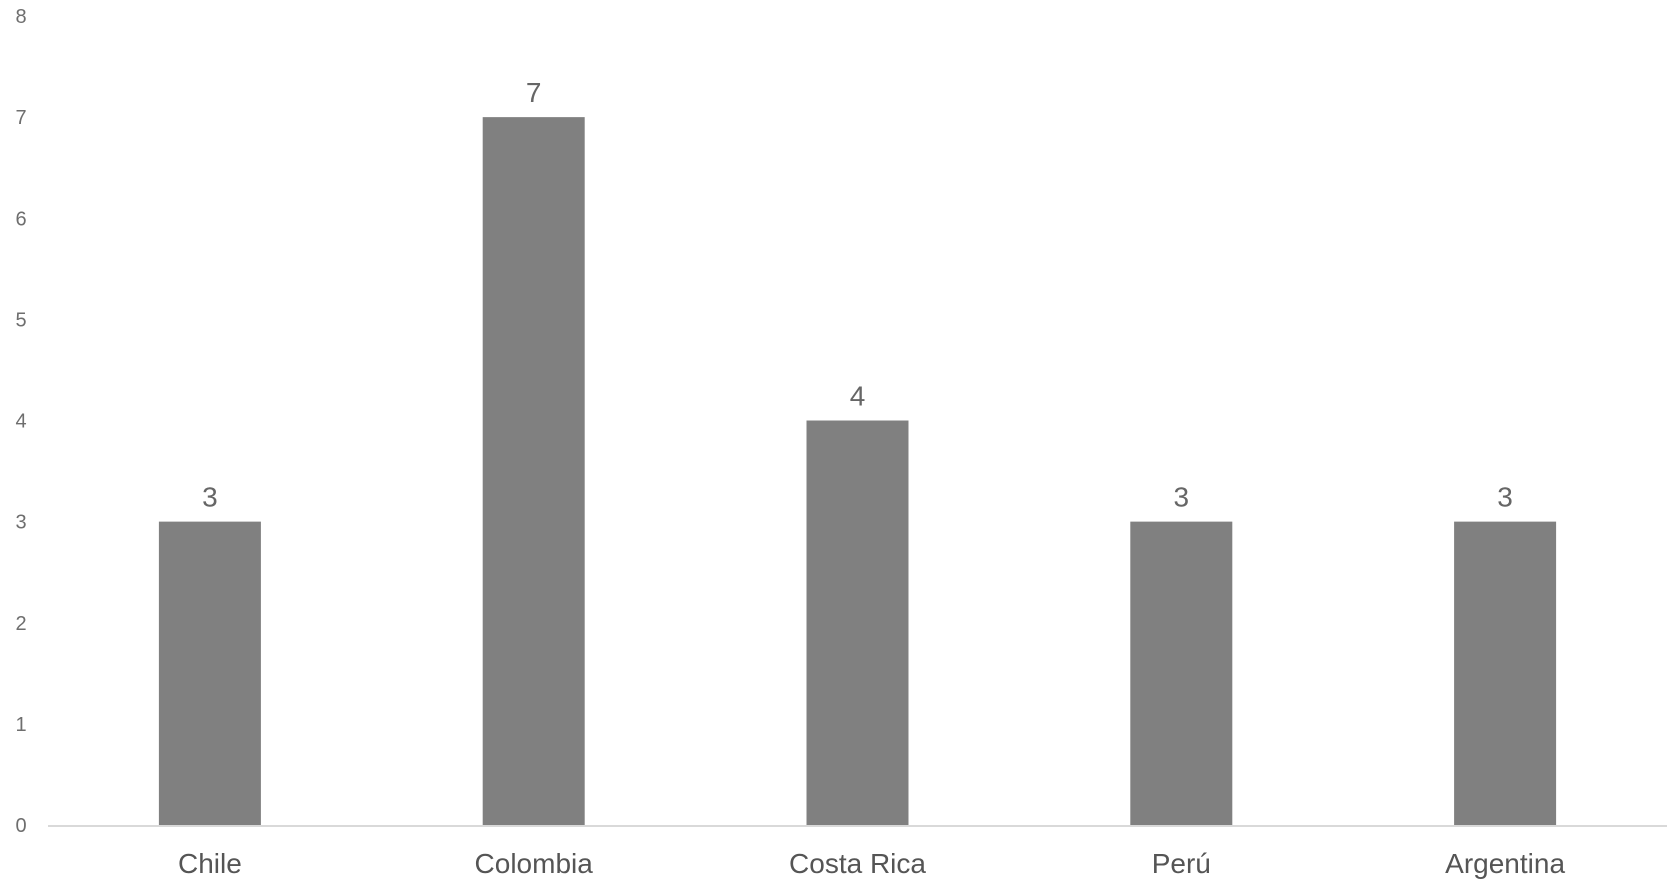 The width and height of the screenshot is (1667, 886). What do you see at coordinates (20, 320) in the screenshot?
I see `y-tick-label: 5` at bounding box center [20, 320].